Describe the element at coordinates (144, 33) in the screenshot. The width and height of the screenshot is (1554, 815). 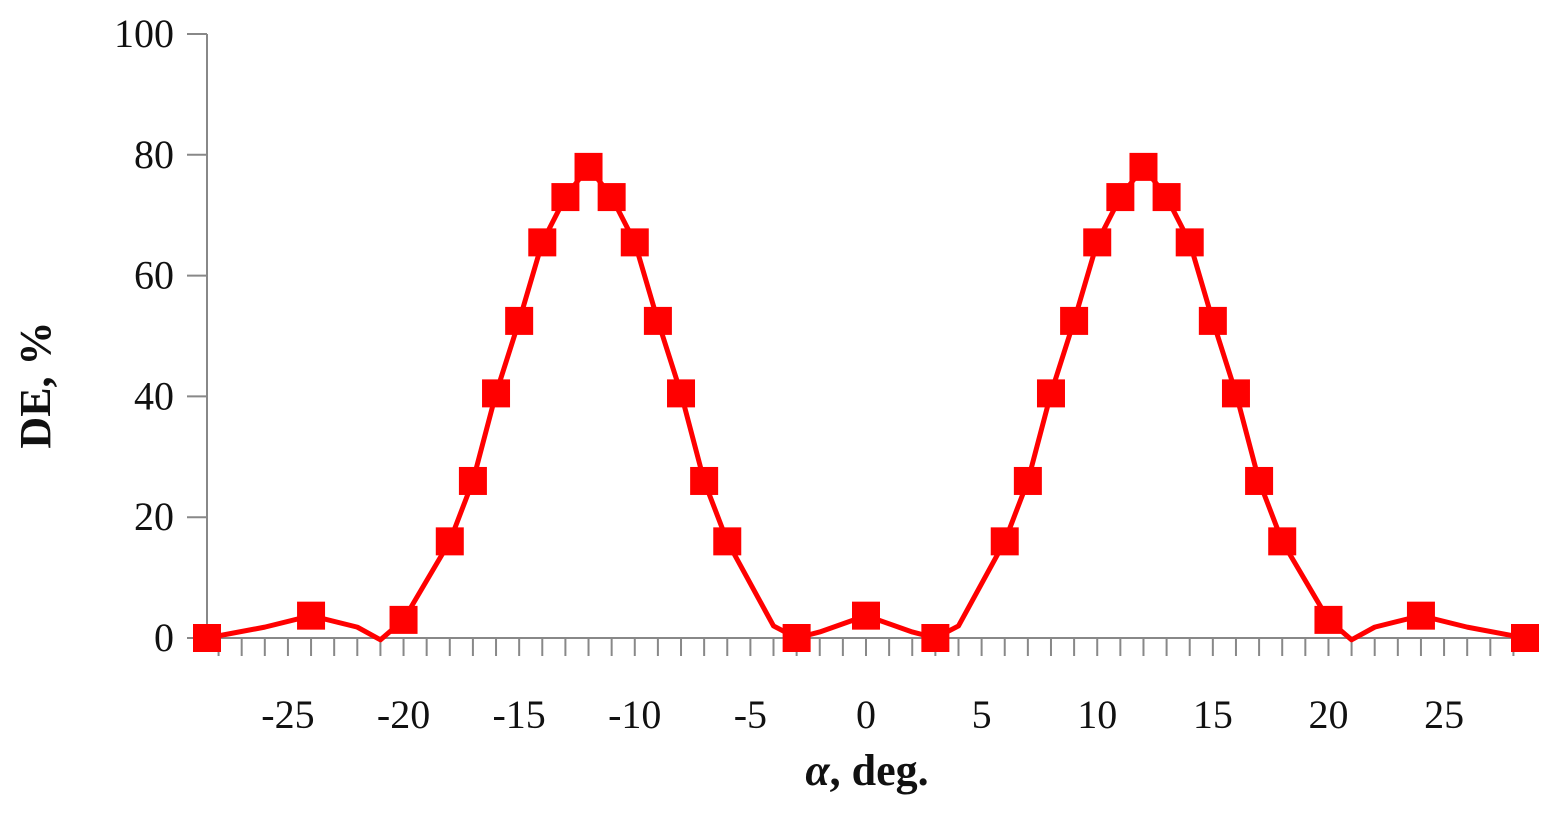
I see `y-tick-label: 100` at that location.